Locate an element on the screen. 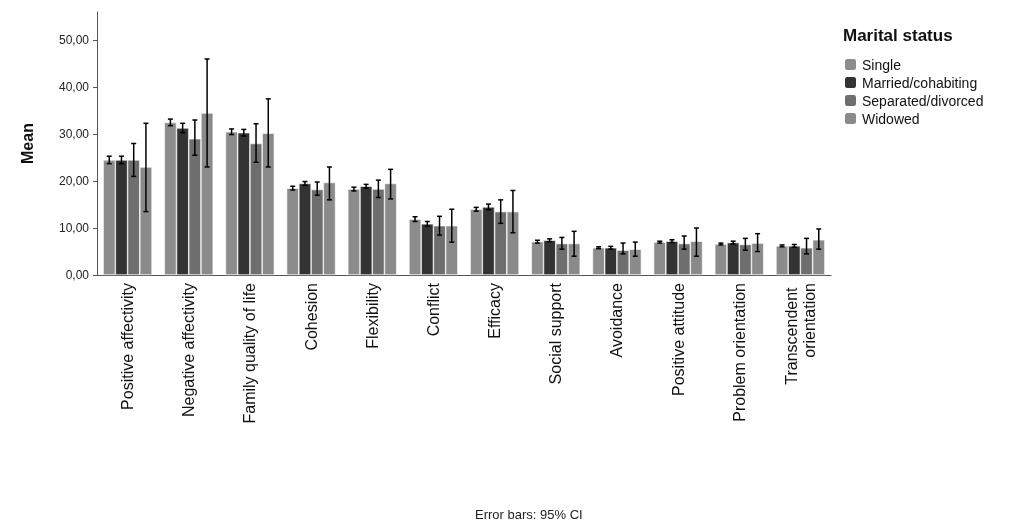  legend-label: Separated/divorced is located at coordinates (923, 100).